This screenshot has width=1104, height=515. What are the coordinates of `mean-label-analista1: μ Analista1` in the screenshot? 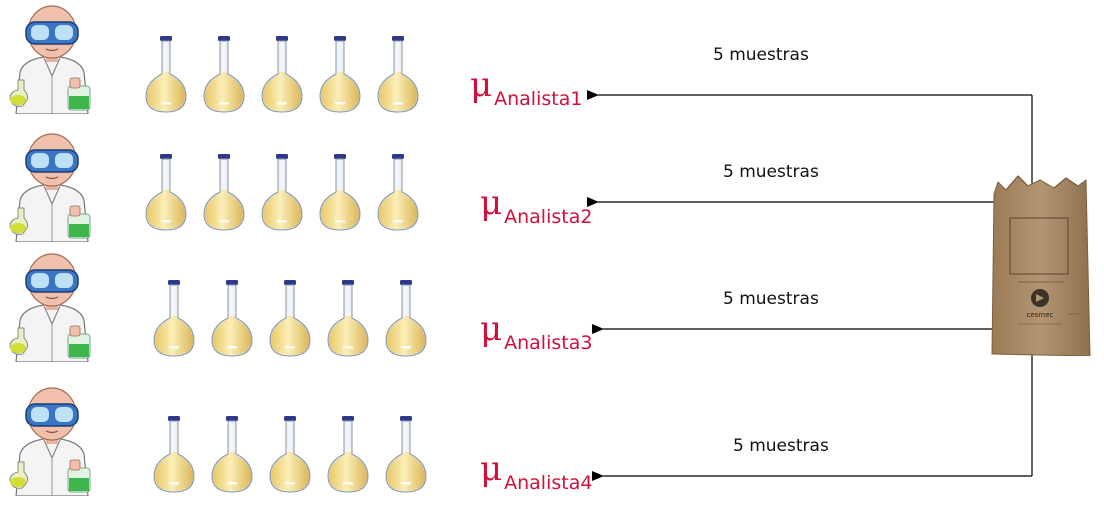 It's located at (526, 92).